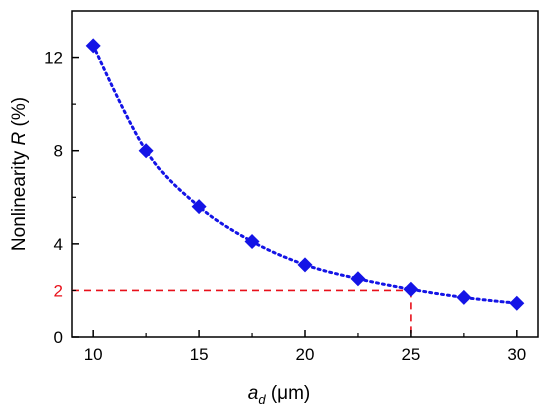 This screenshot has width=550, height=414. Describe the element at coordinates (93, 354) in the screenshot. I see `x-tick-label: 10` at that location.